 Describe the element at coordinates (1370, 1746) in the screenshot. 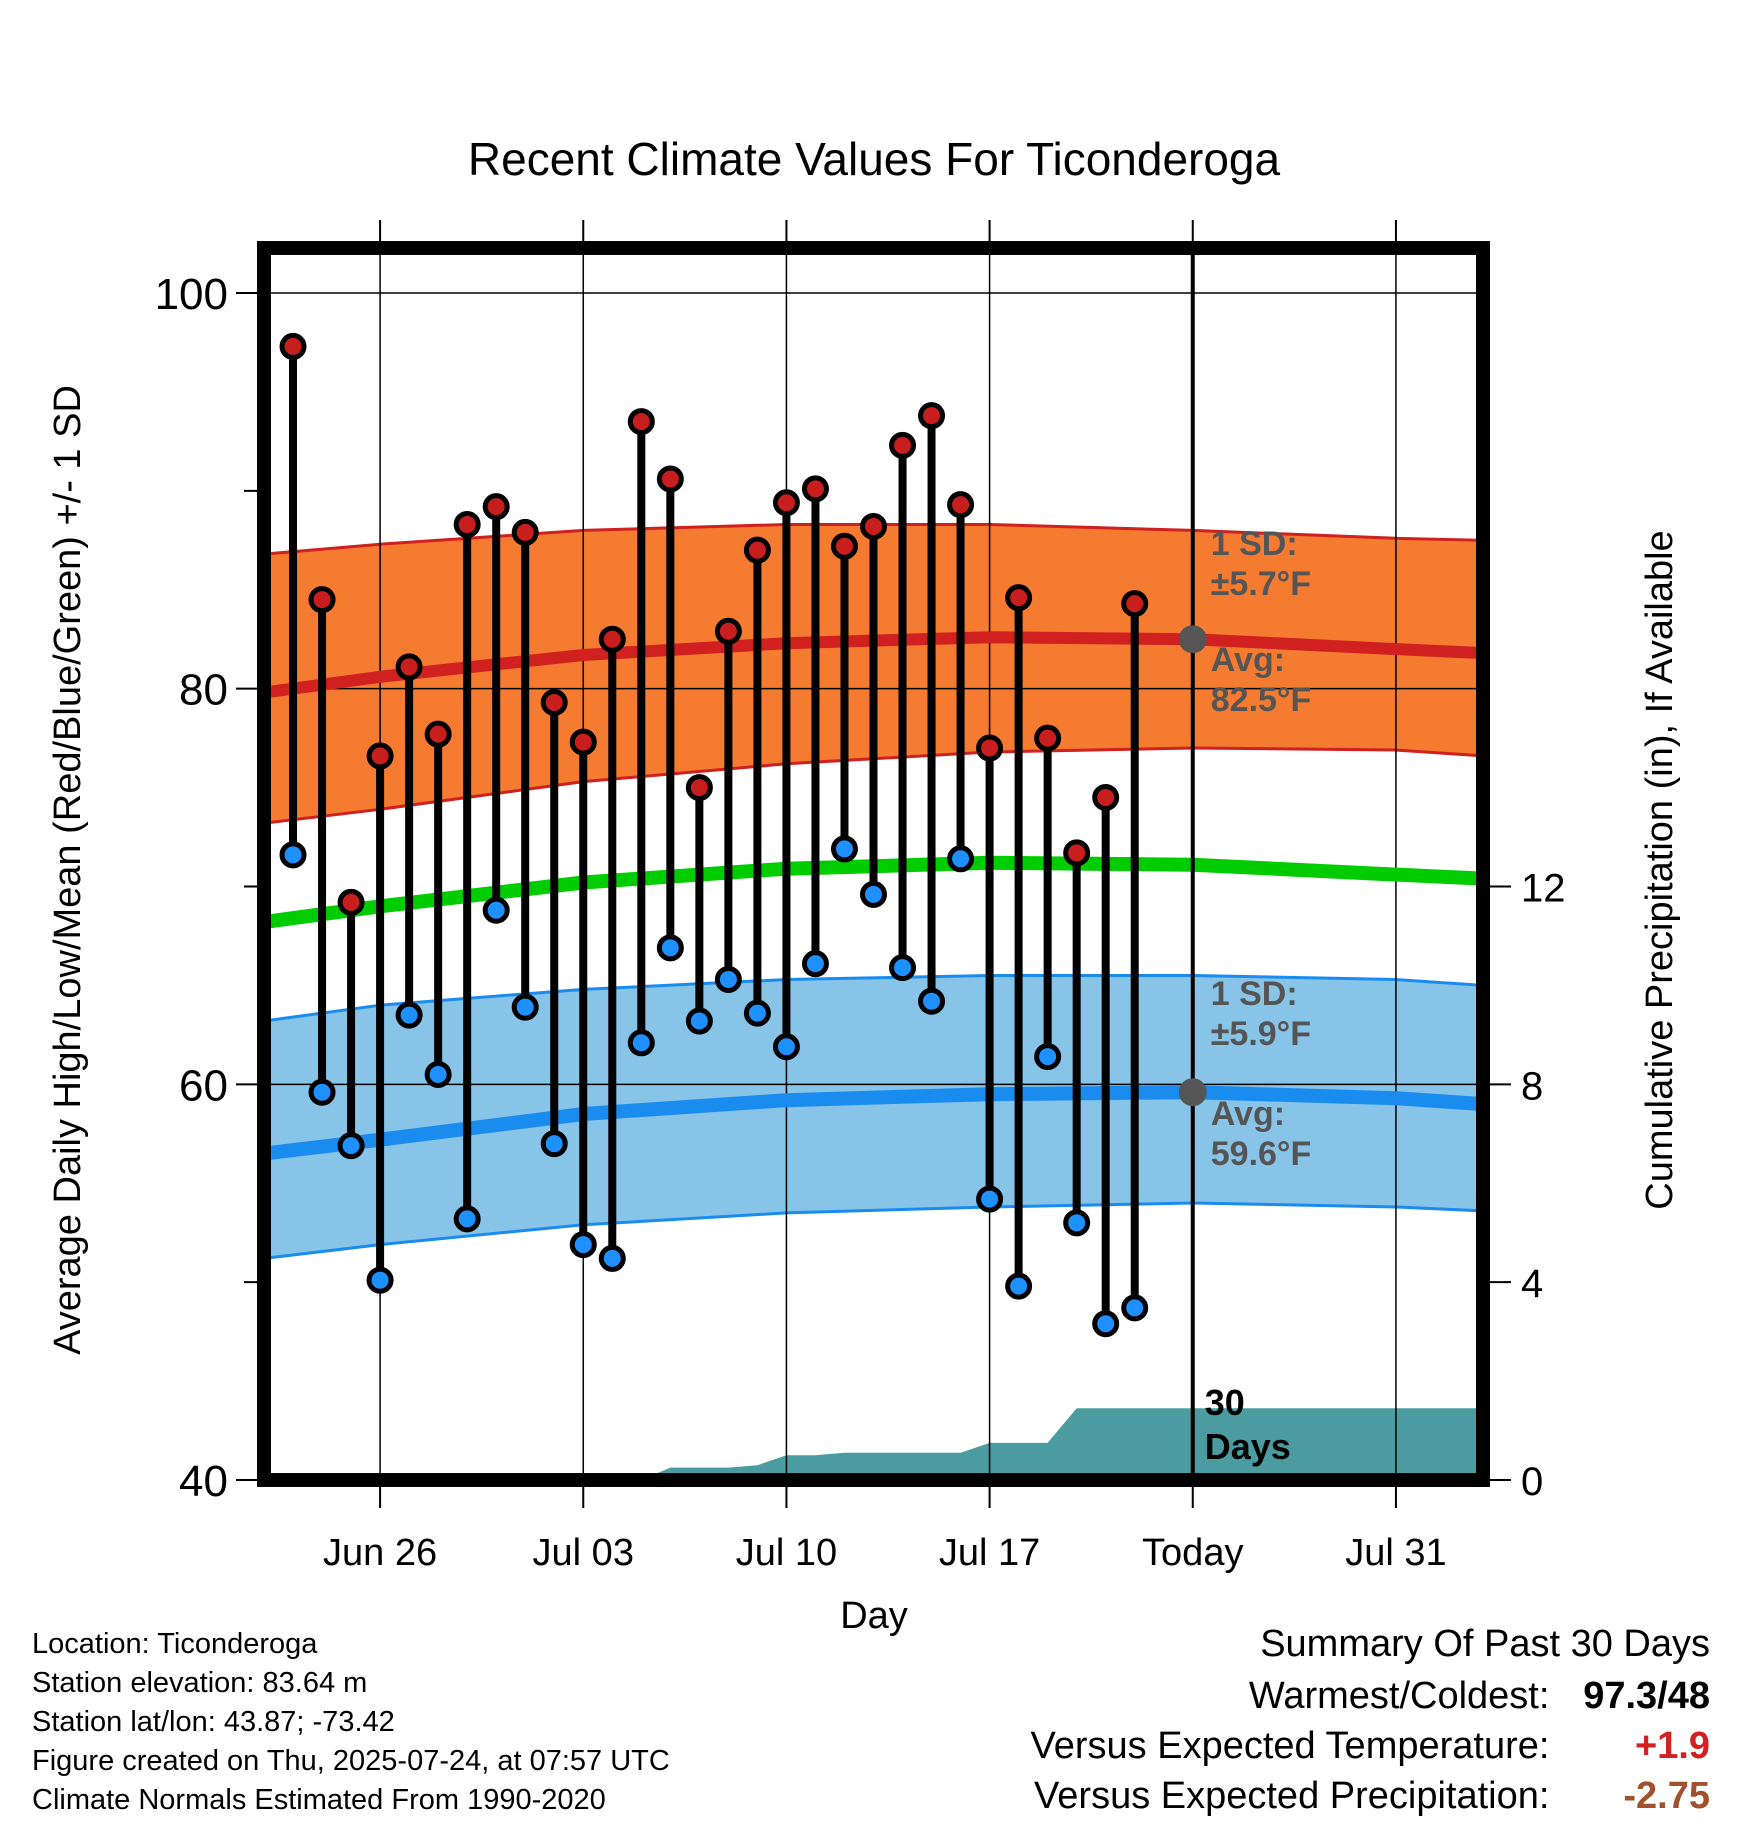

I see `summary-temp-row: Versus Expected Temperature: +1.9` at that location.